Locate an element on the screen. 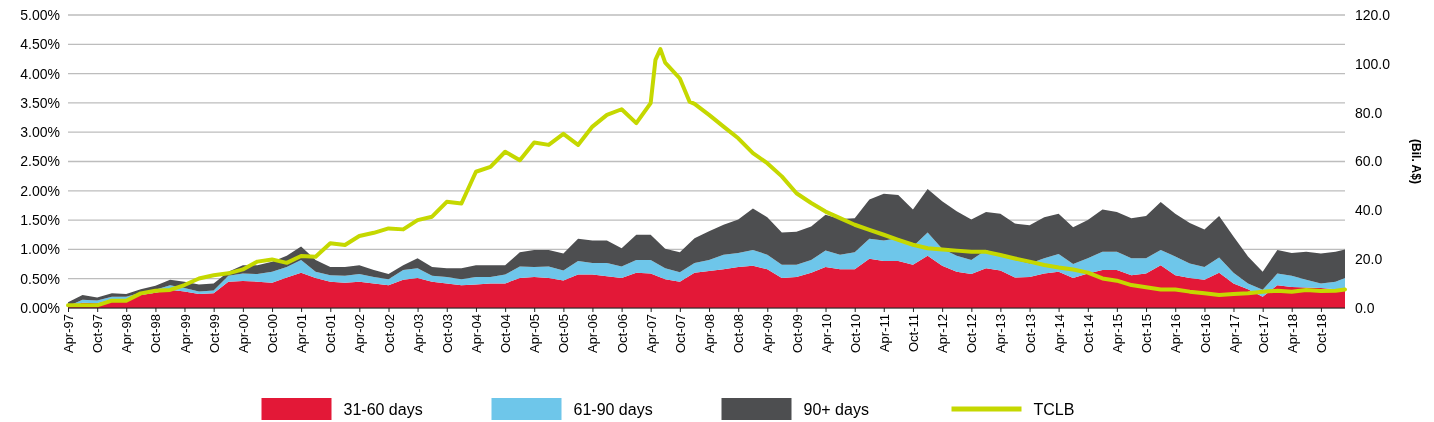 The image size is (1434, 422). x-tick-label: Oct-12 is located at coordinates (972, 334).